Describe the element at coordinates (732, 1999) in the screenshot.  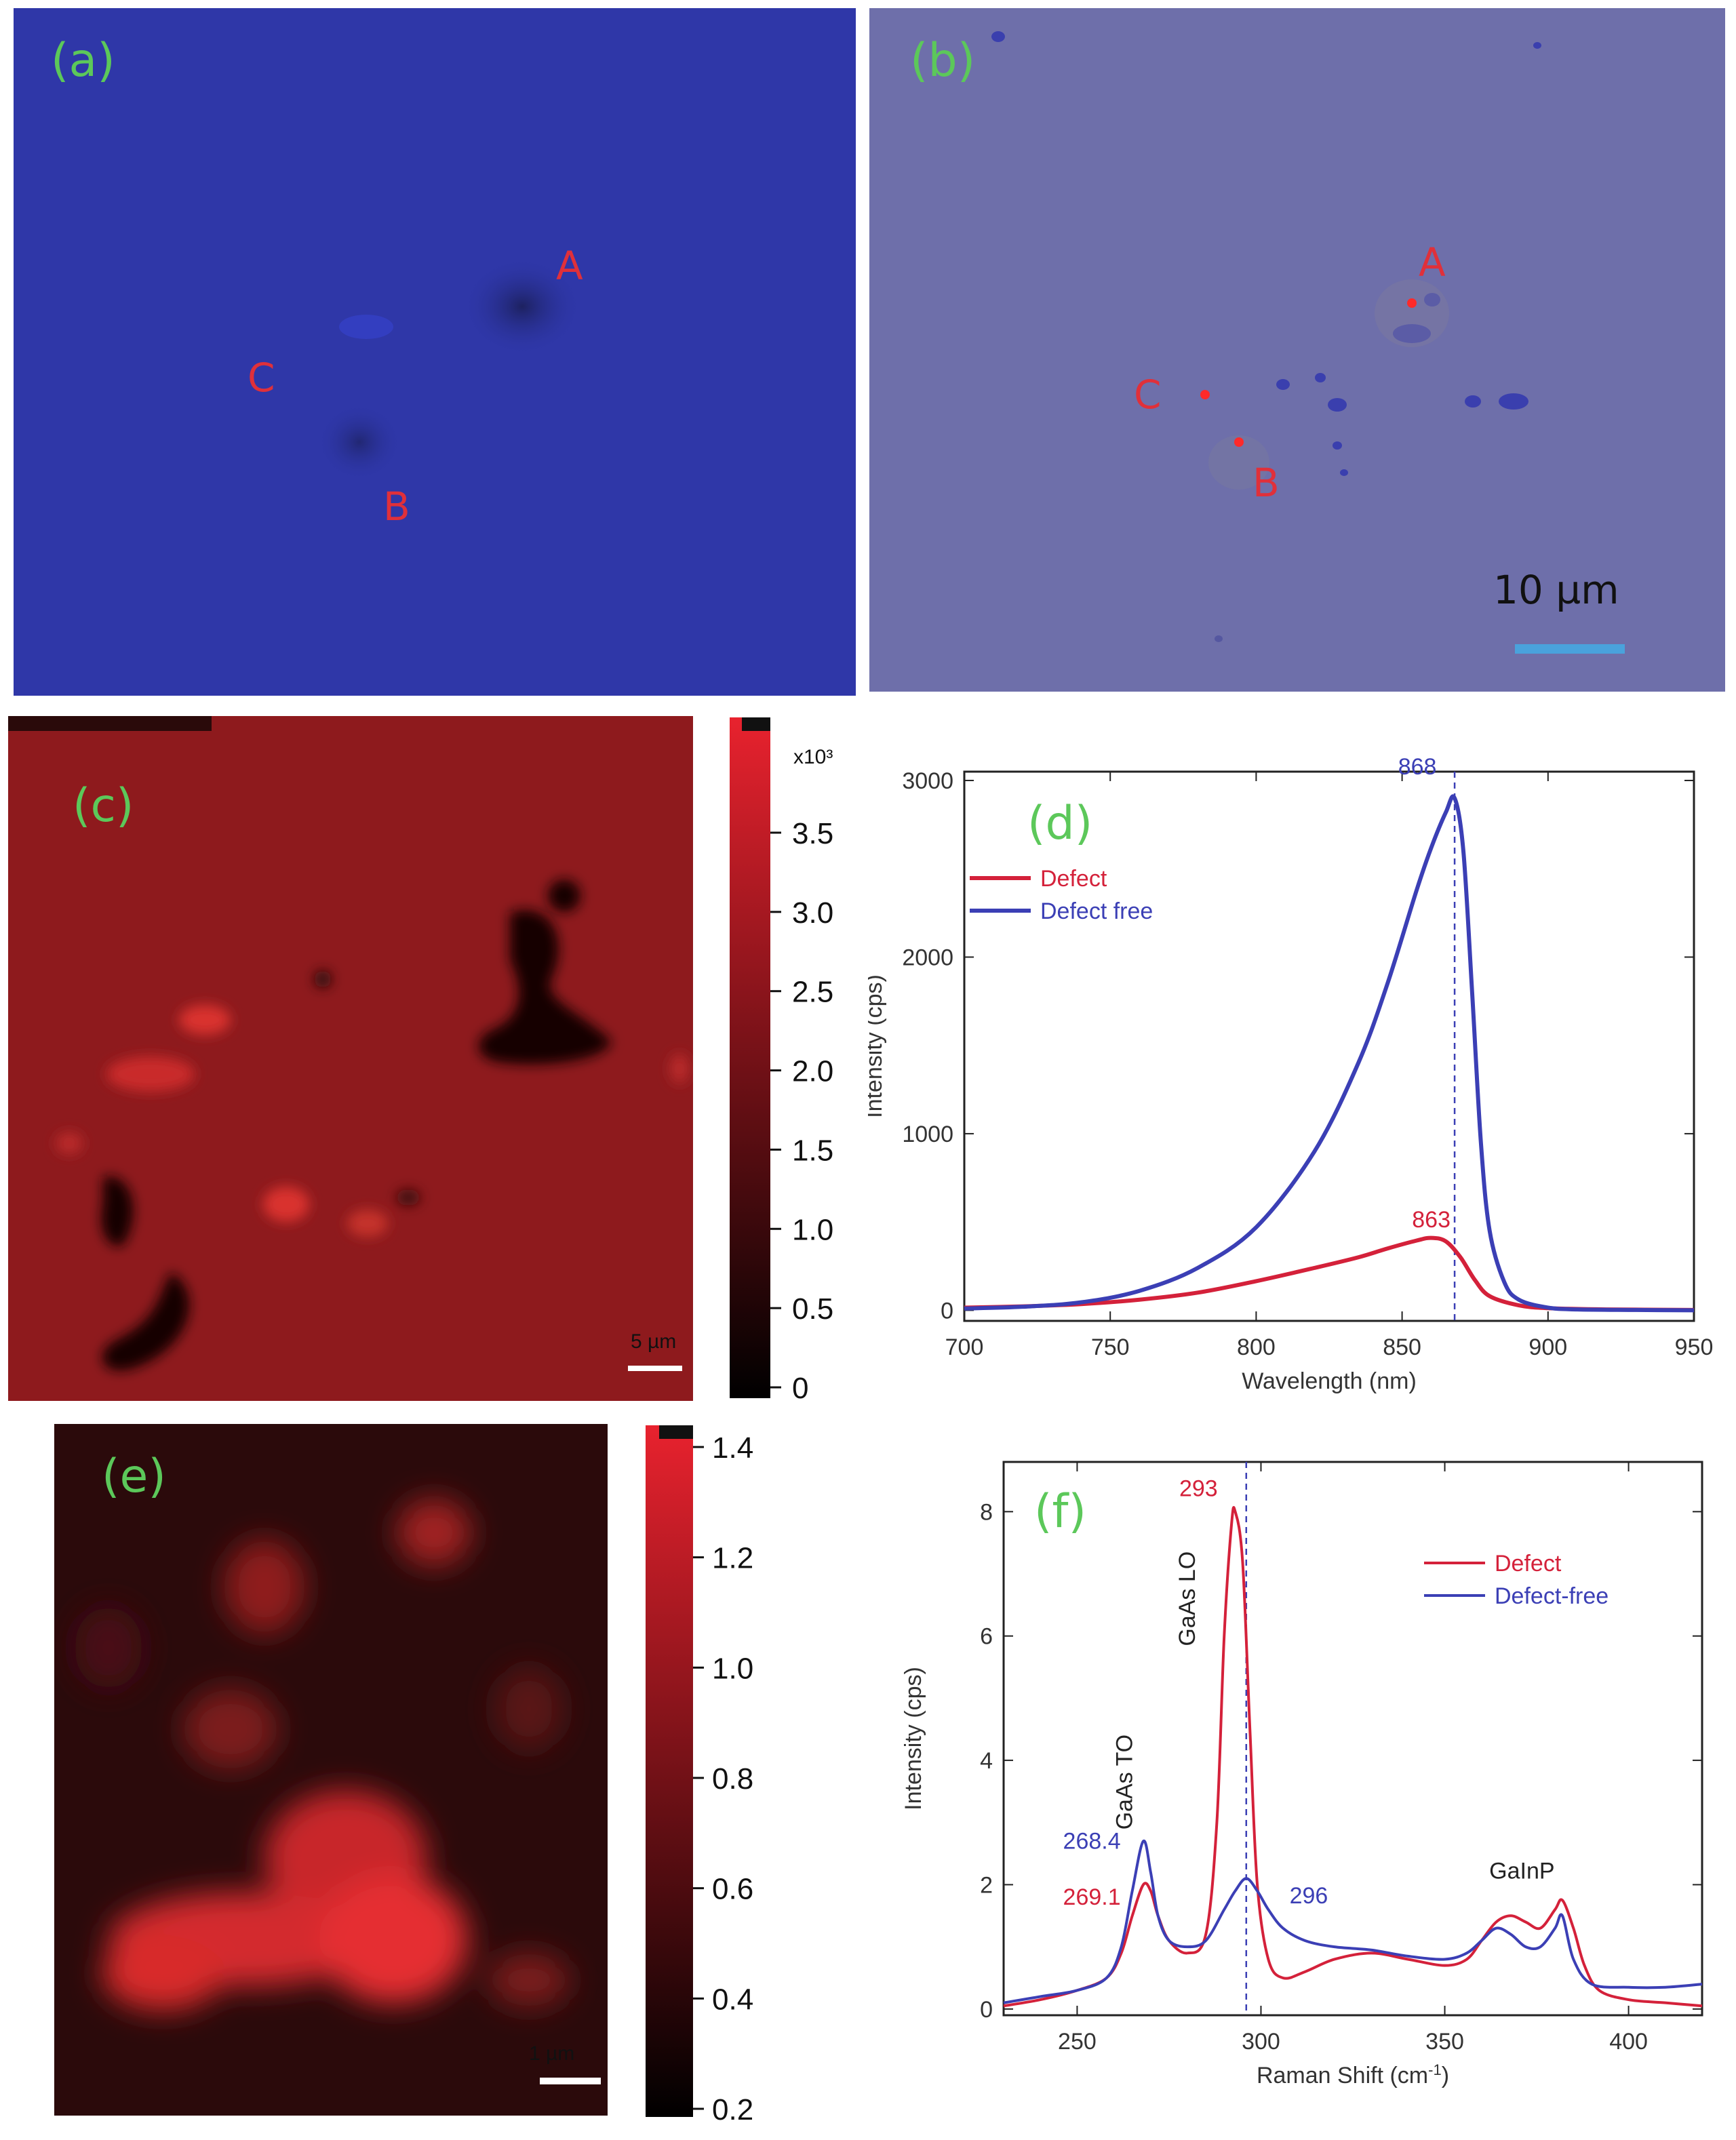
I see `colorbar-tick-label: 0.4` at that location.